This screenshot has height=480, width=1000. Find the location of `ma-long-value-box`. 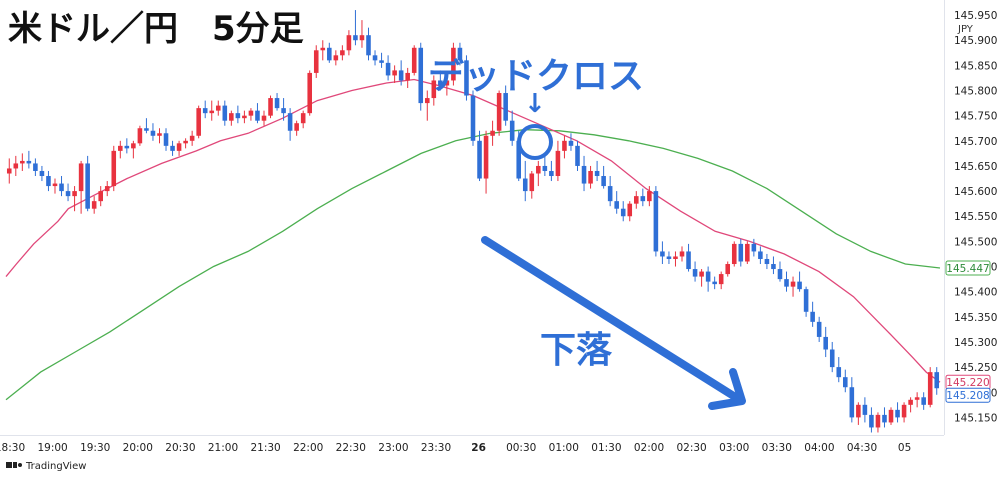

ma-long-value-box is located at coordinates (968, 268).